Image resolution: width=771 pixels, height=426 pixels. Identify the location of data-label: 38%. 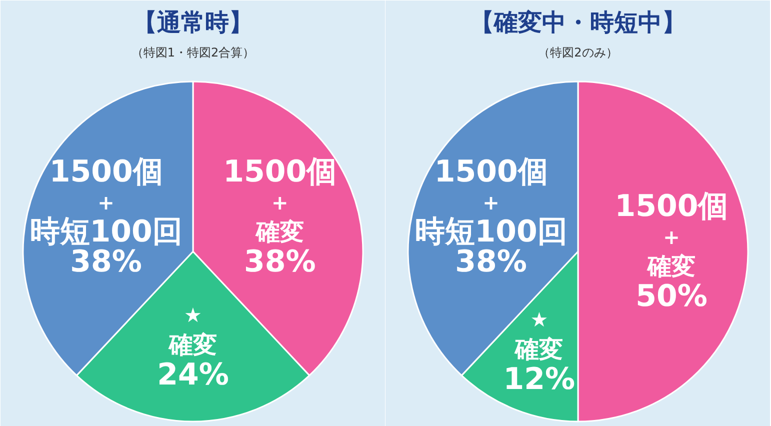
(280, 262).